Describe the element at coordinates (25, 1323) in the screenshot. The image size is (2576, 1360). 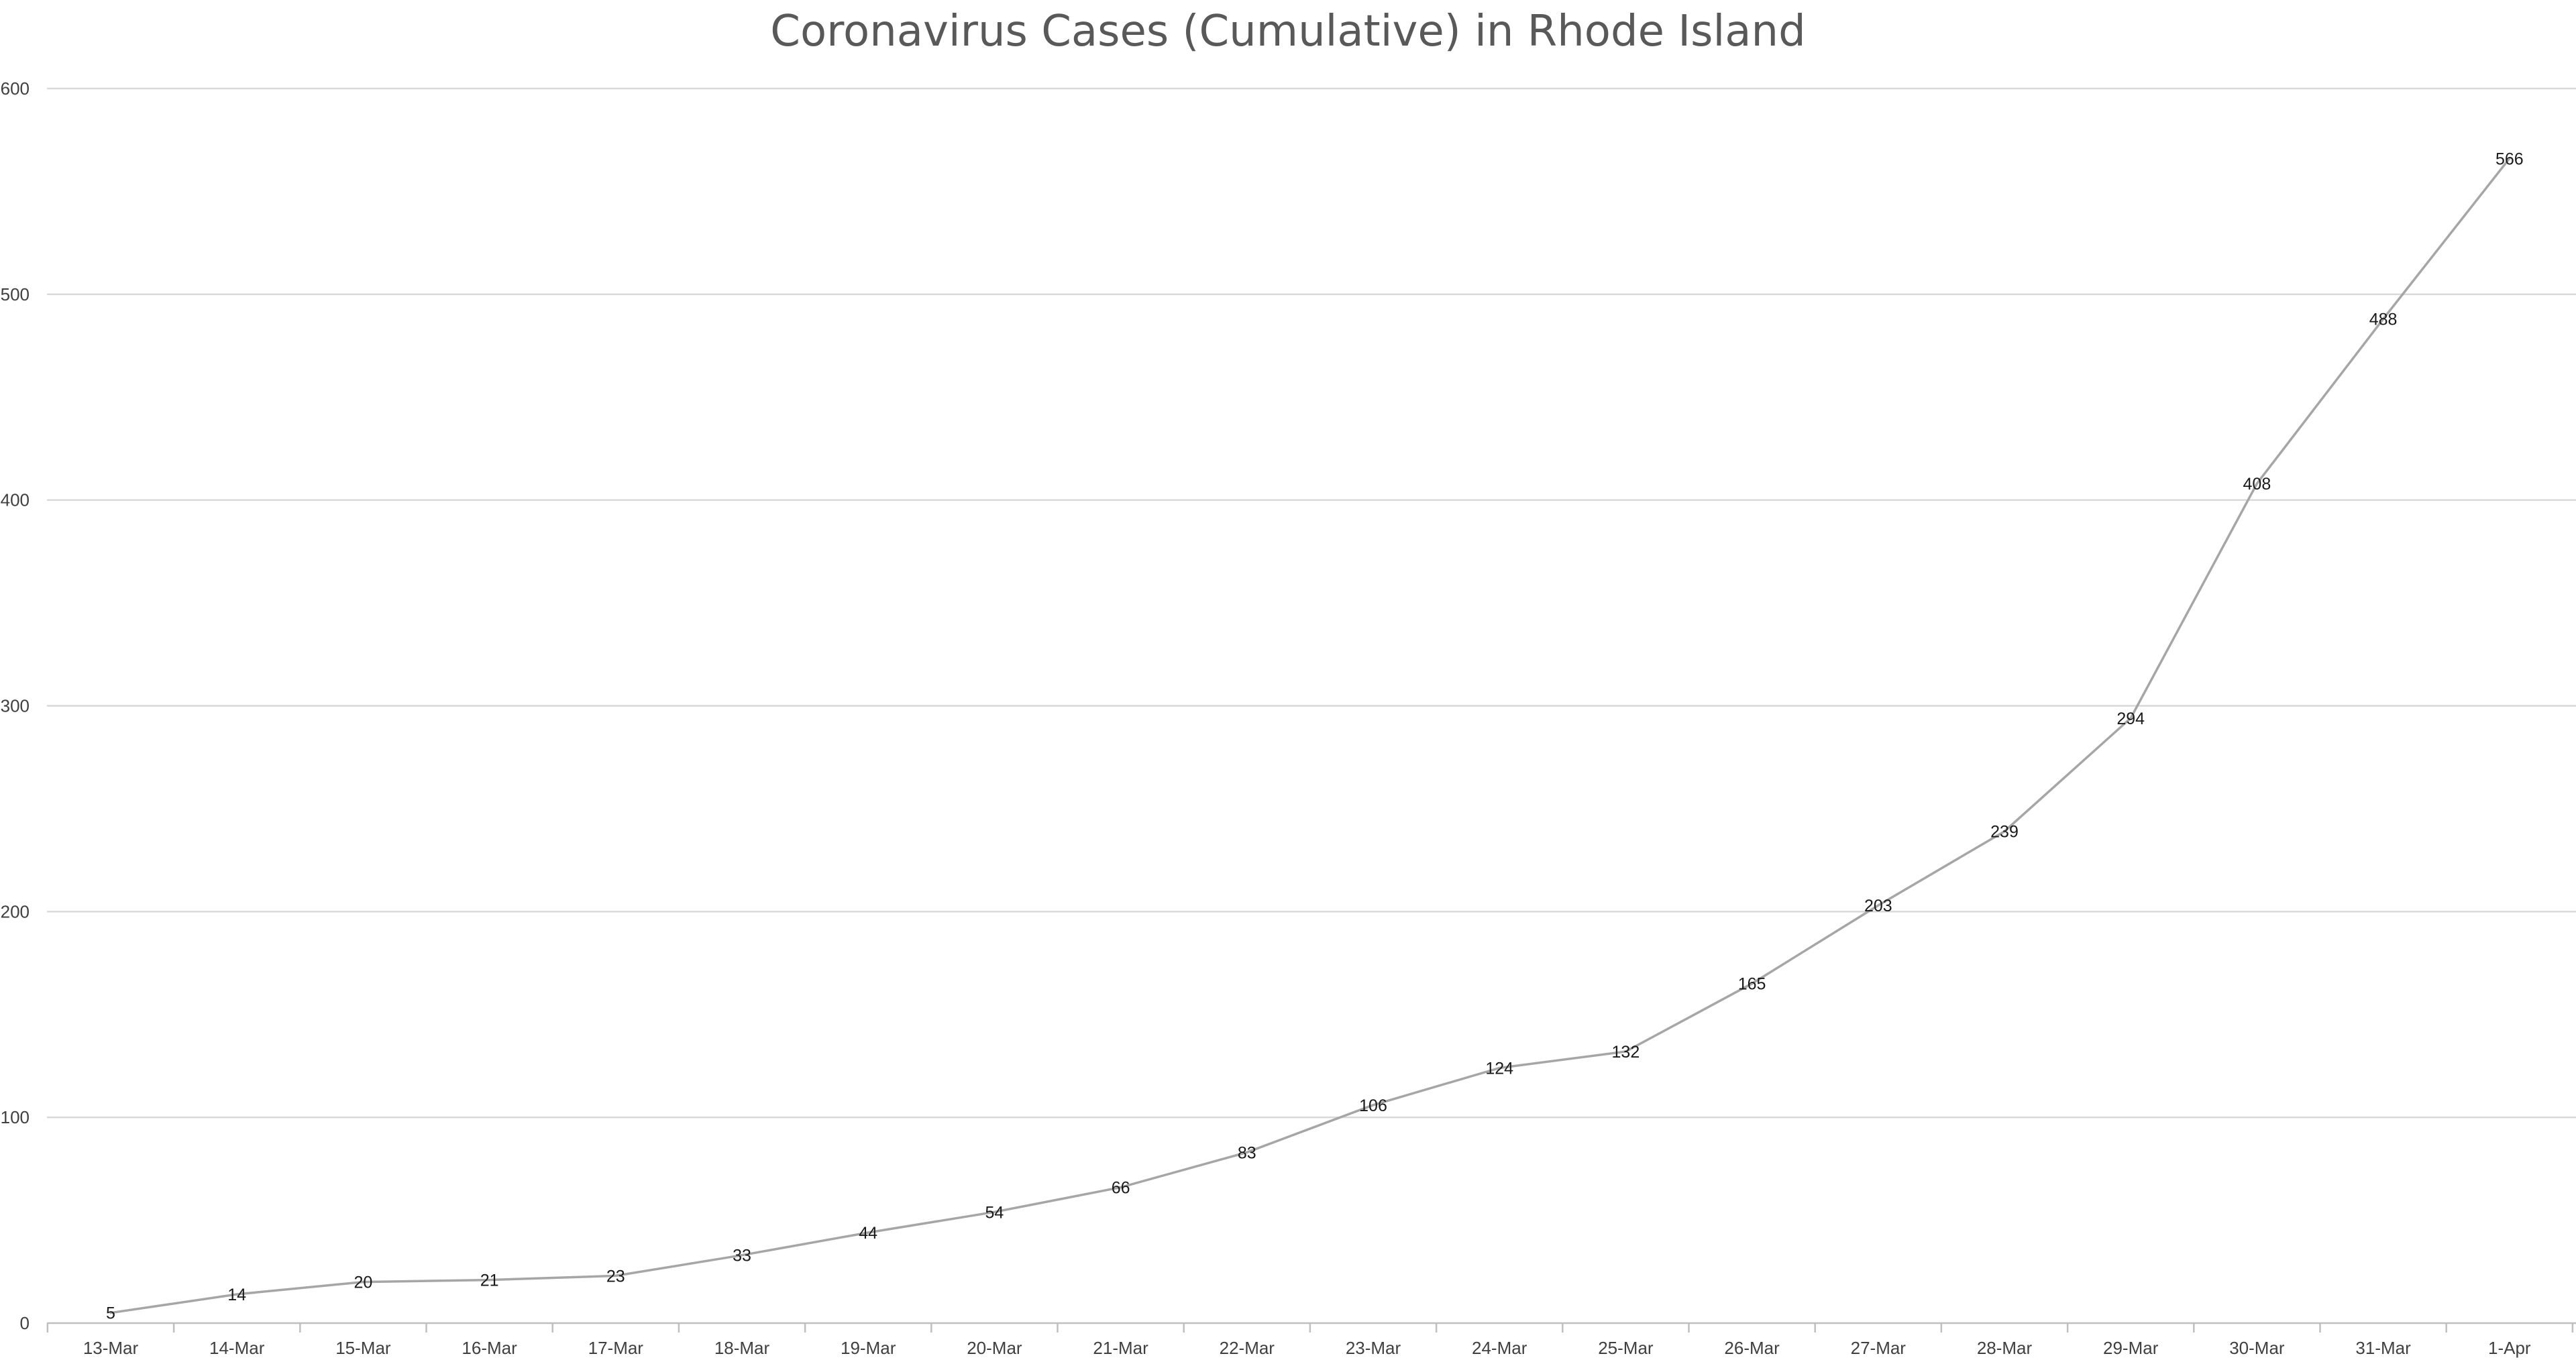
I see `y-tick-label: 0` at that location.